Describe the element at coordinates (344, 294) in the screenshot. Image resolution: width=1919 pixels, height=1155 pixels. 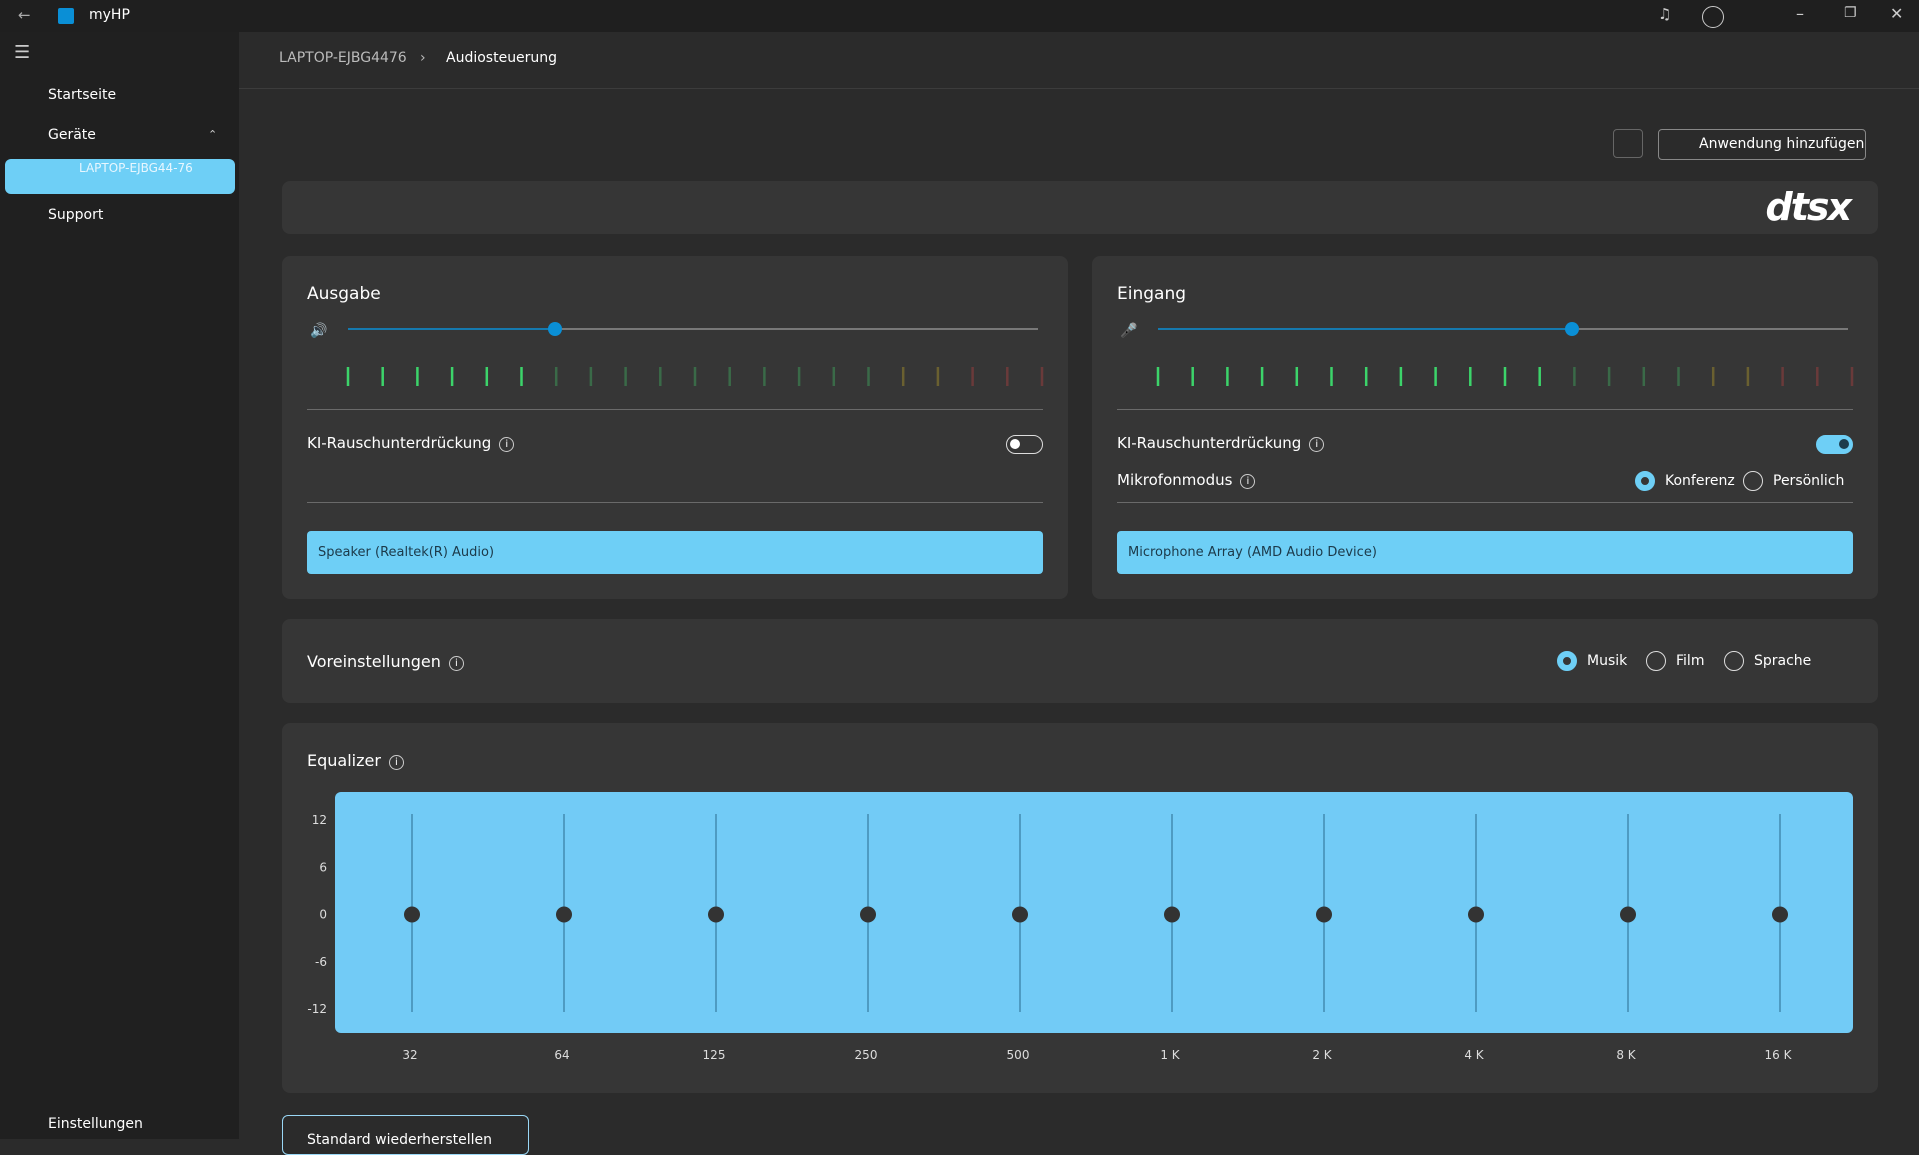
I see `output-title: Ausgabe` at that location.